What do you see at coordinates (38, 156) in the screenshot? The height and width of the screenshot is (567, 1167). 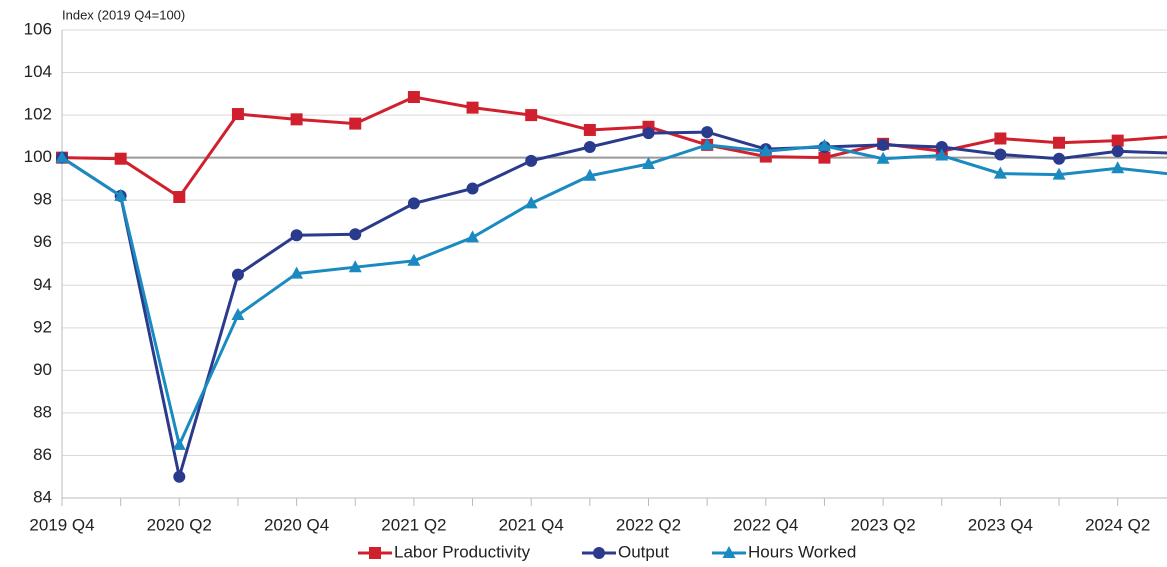 I see `y-tick-label: 100` at bounding box center [38, 156].